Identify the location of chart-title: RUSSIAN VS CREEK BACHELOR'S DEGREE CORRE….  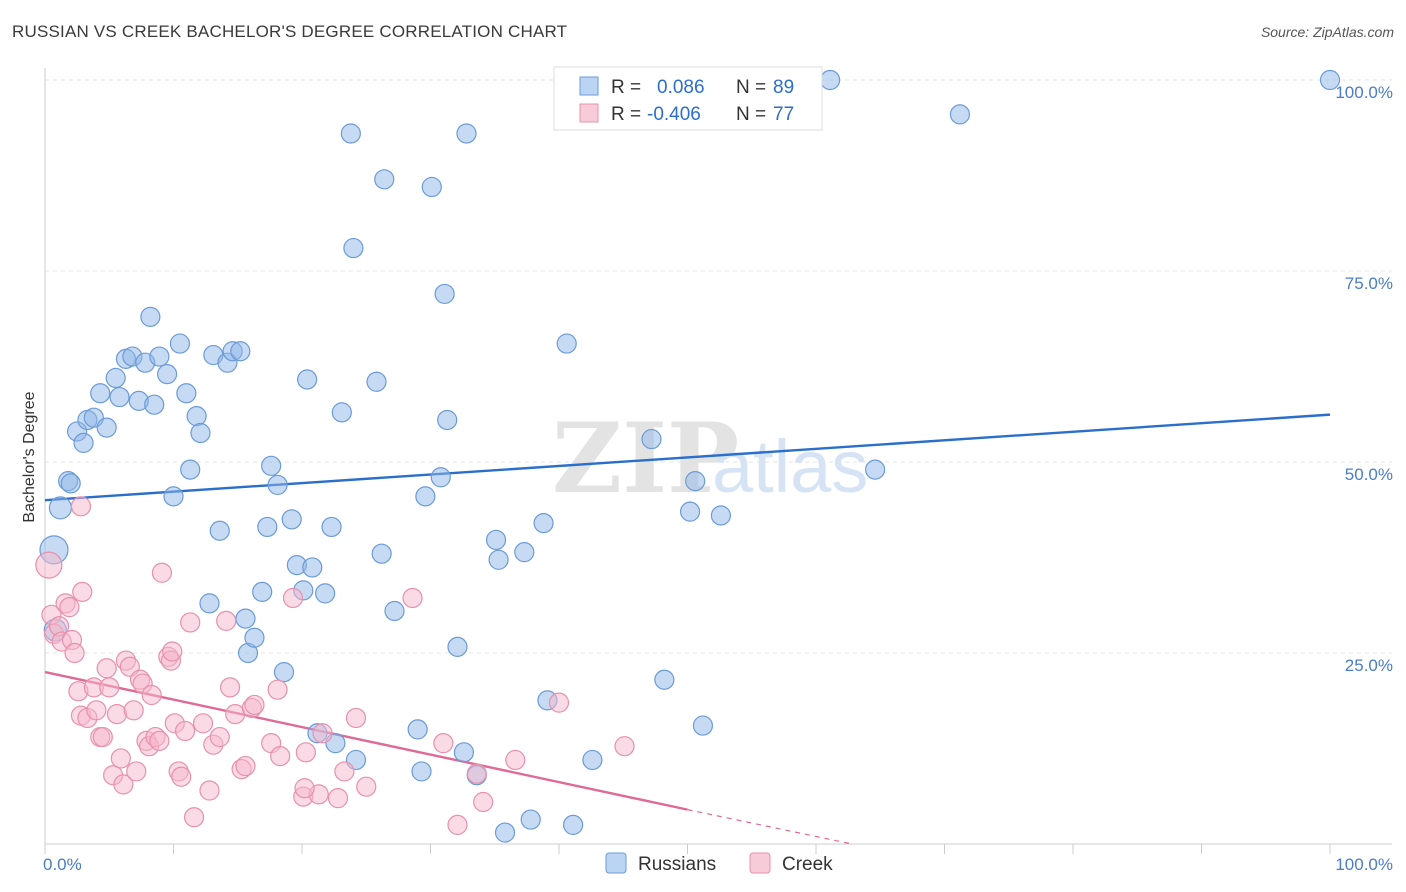
(290, 31).